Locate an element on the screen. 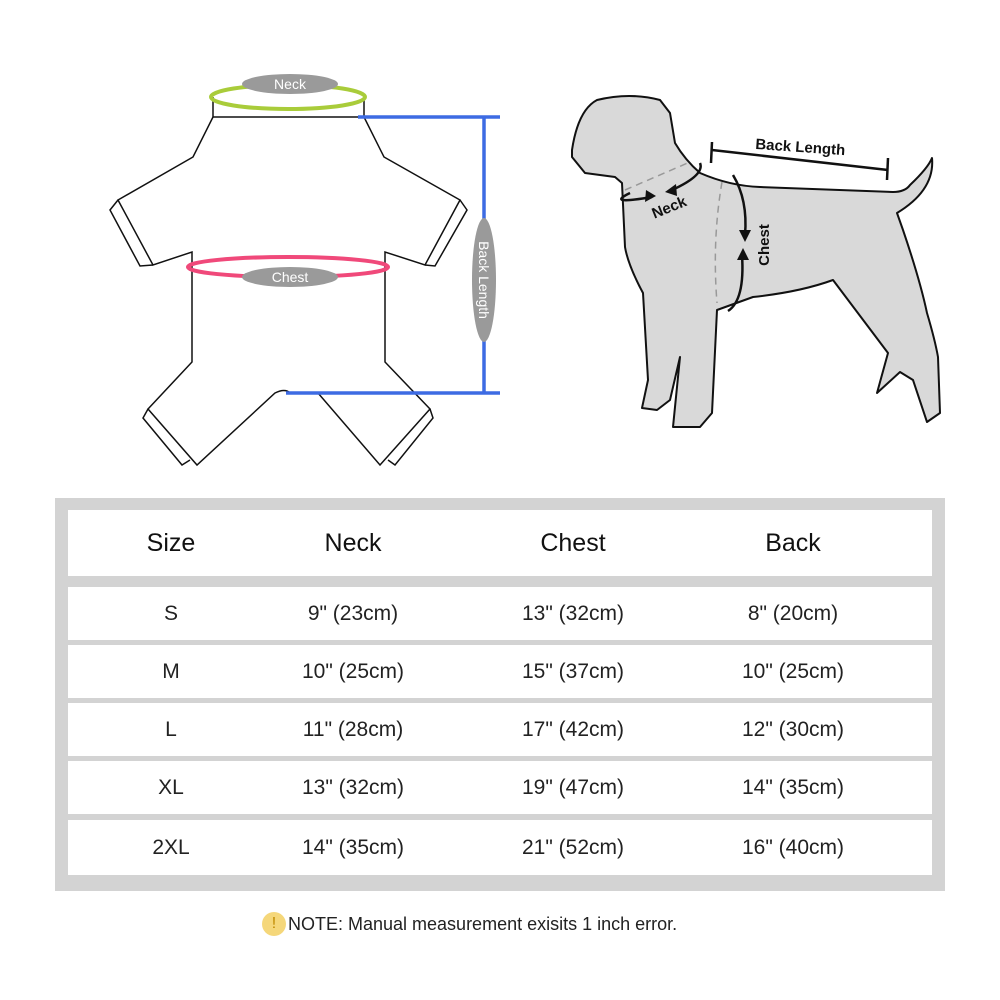 This screenshot has width=1000, height=1000. table-row: M 10" (25cm) 15" (37cm) 10" (25cm) is located at coordinates (500, 671).